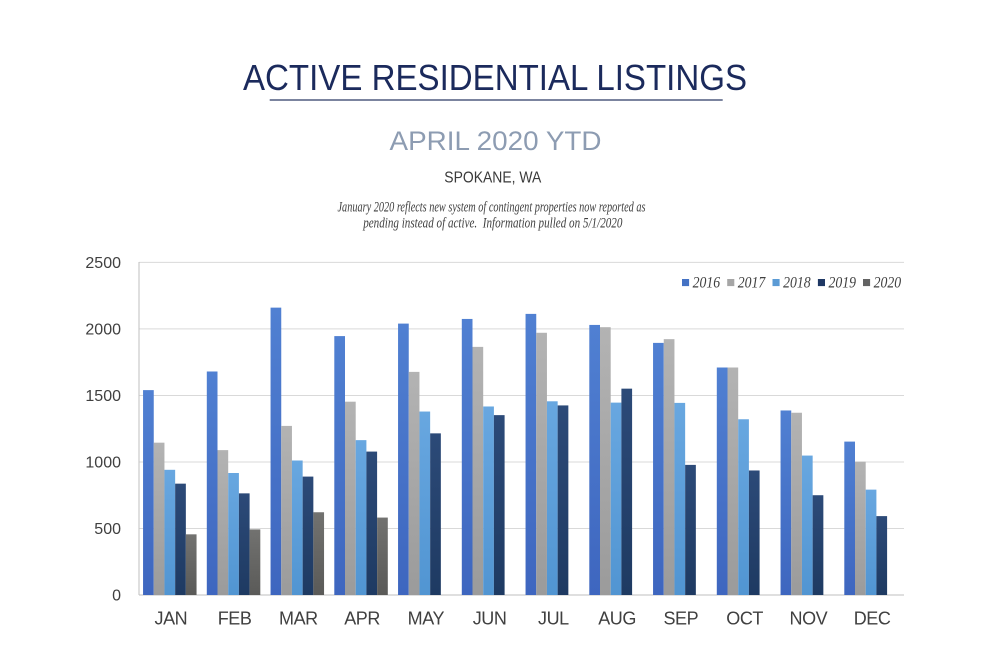 Image resolution: width=1000 pixels, height=645 pixels. I want to click on svg-text: AUG, so click(617, 619).